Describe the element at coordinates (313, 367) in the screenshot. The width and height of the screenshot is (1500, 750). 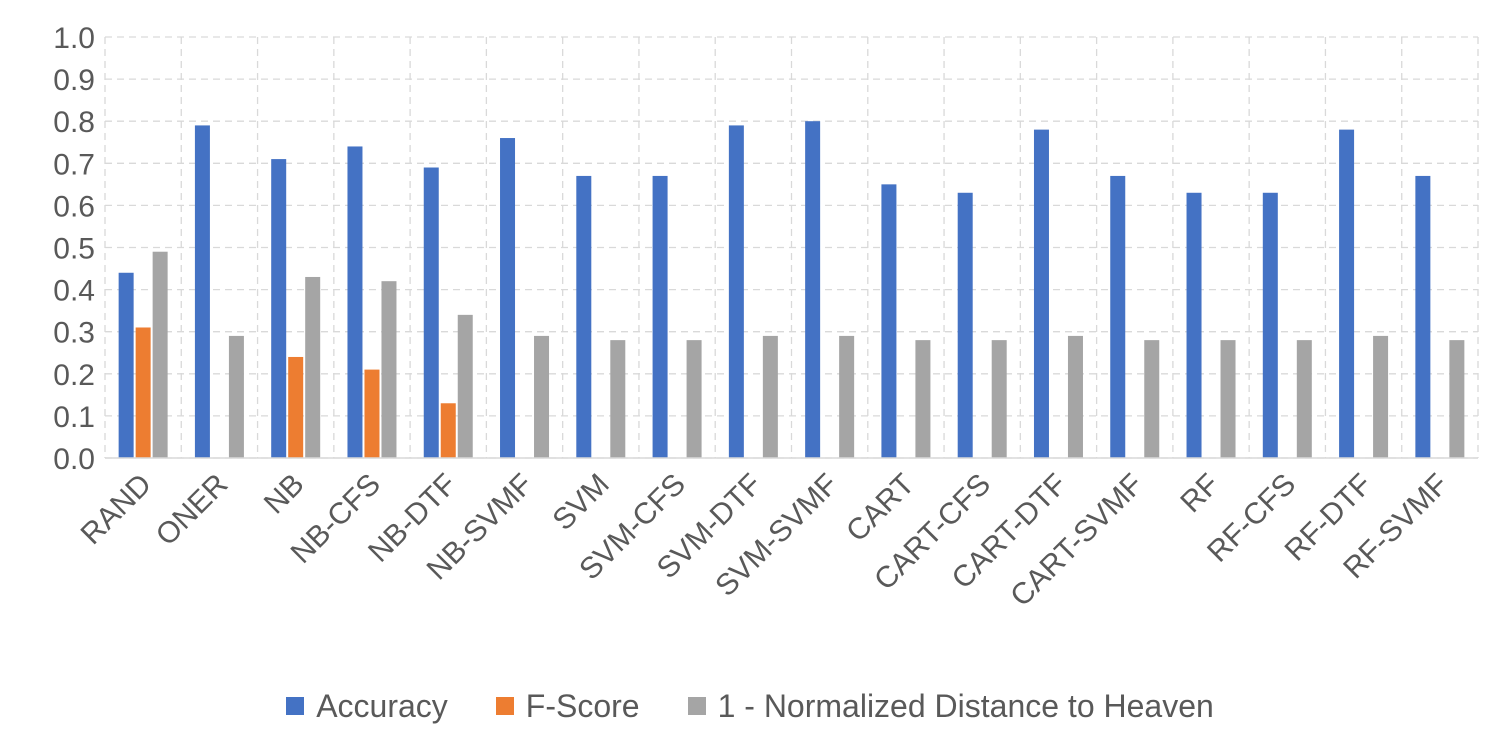
I see `bar-1-normalized-distance-to-heaven-nb` at that location.